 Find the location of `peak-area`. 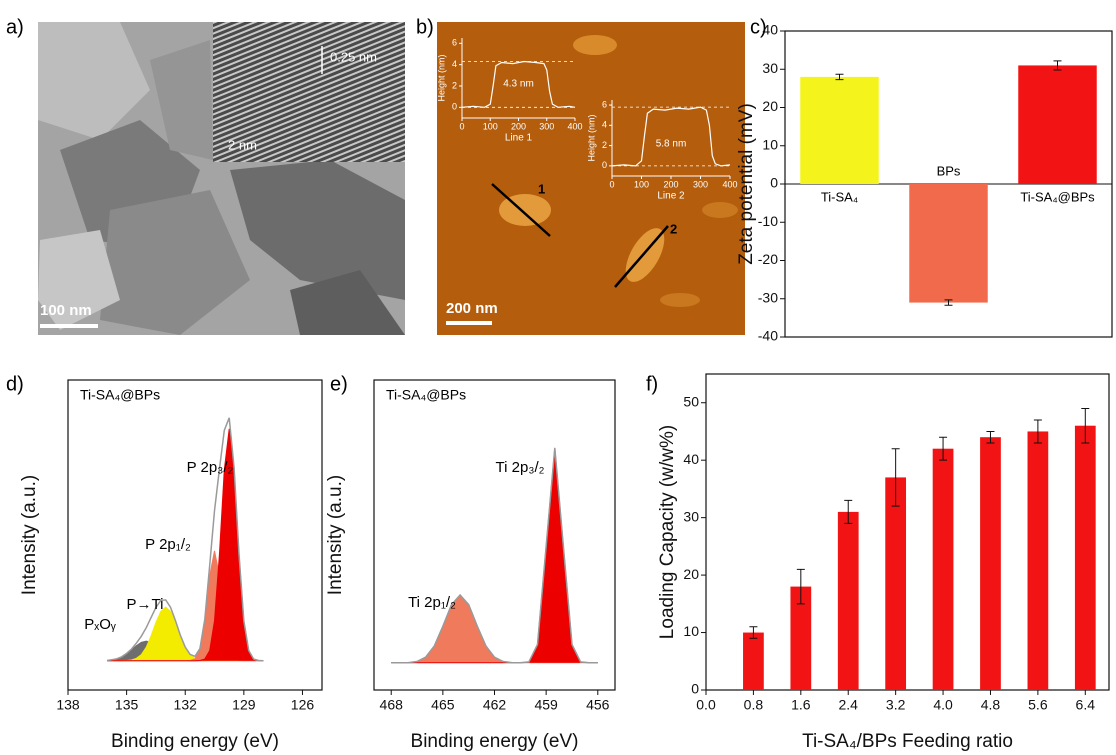

peak-area is located at coordinates (494, 555).